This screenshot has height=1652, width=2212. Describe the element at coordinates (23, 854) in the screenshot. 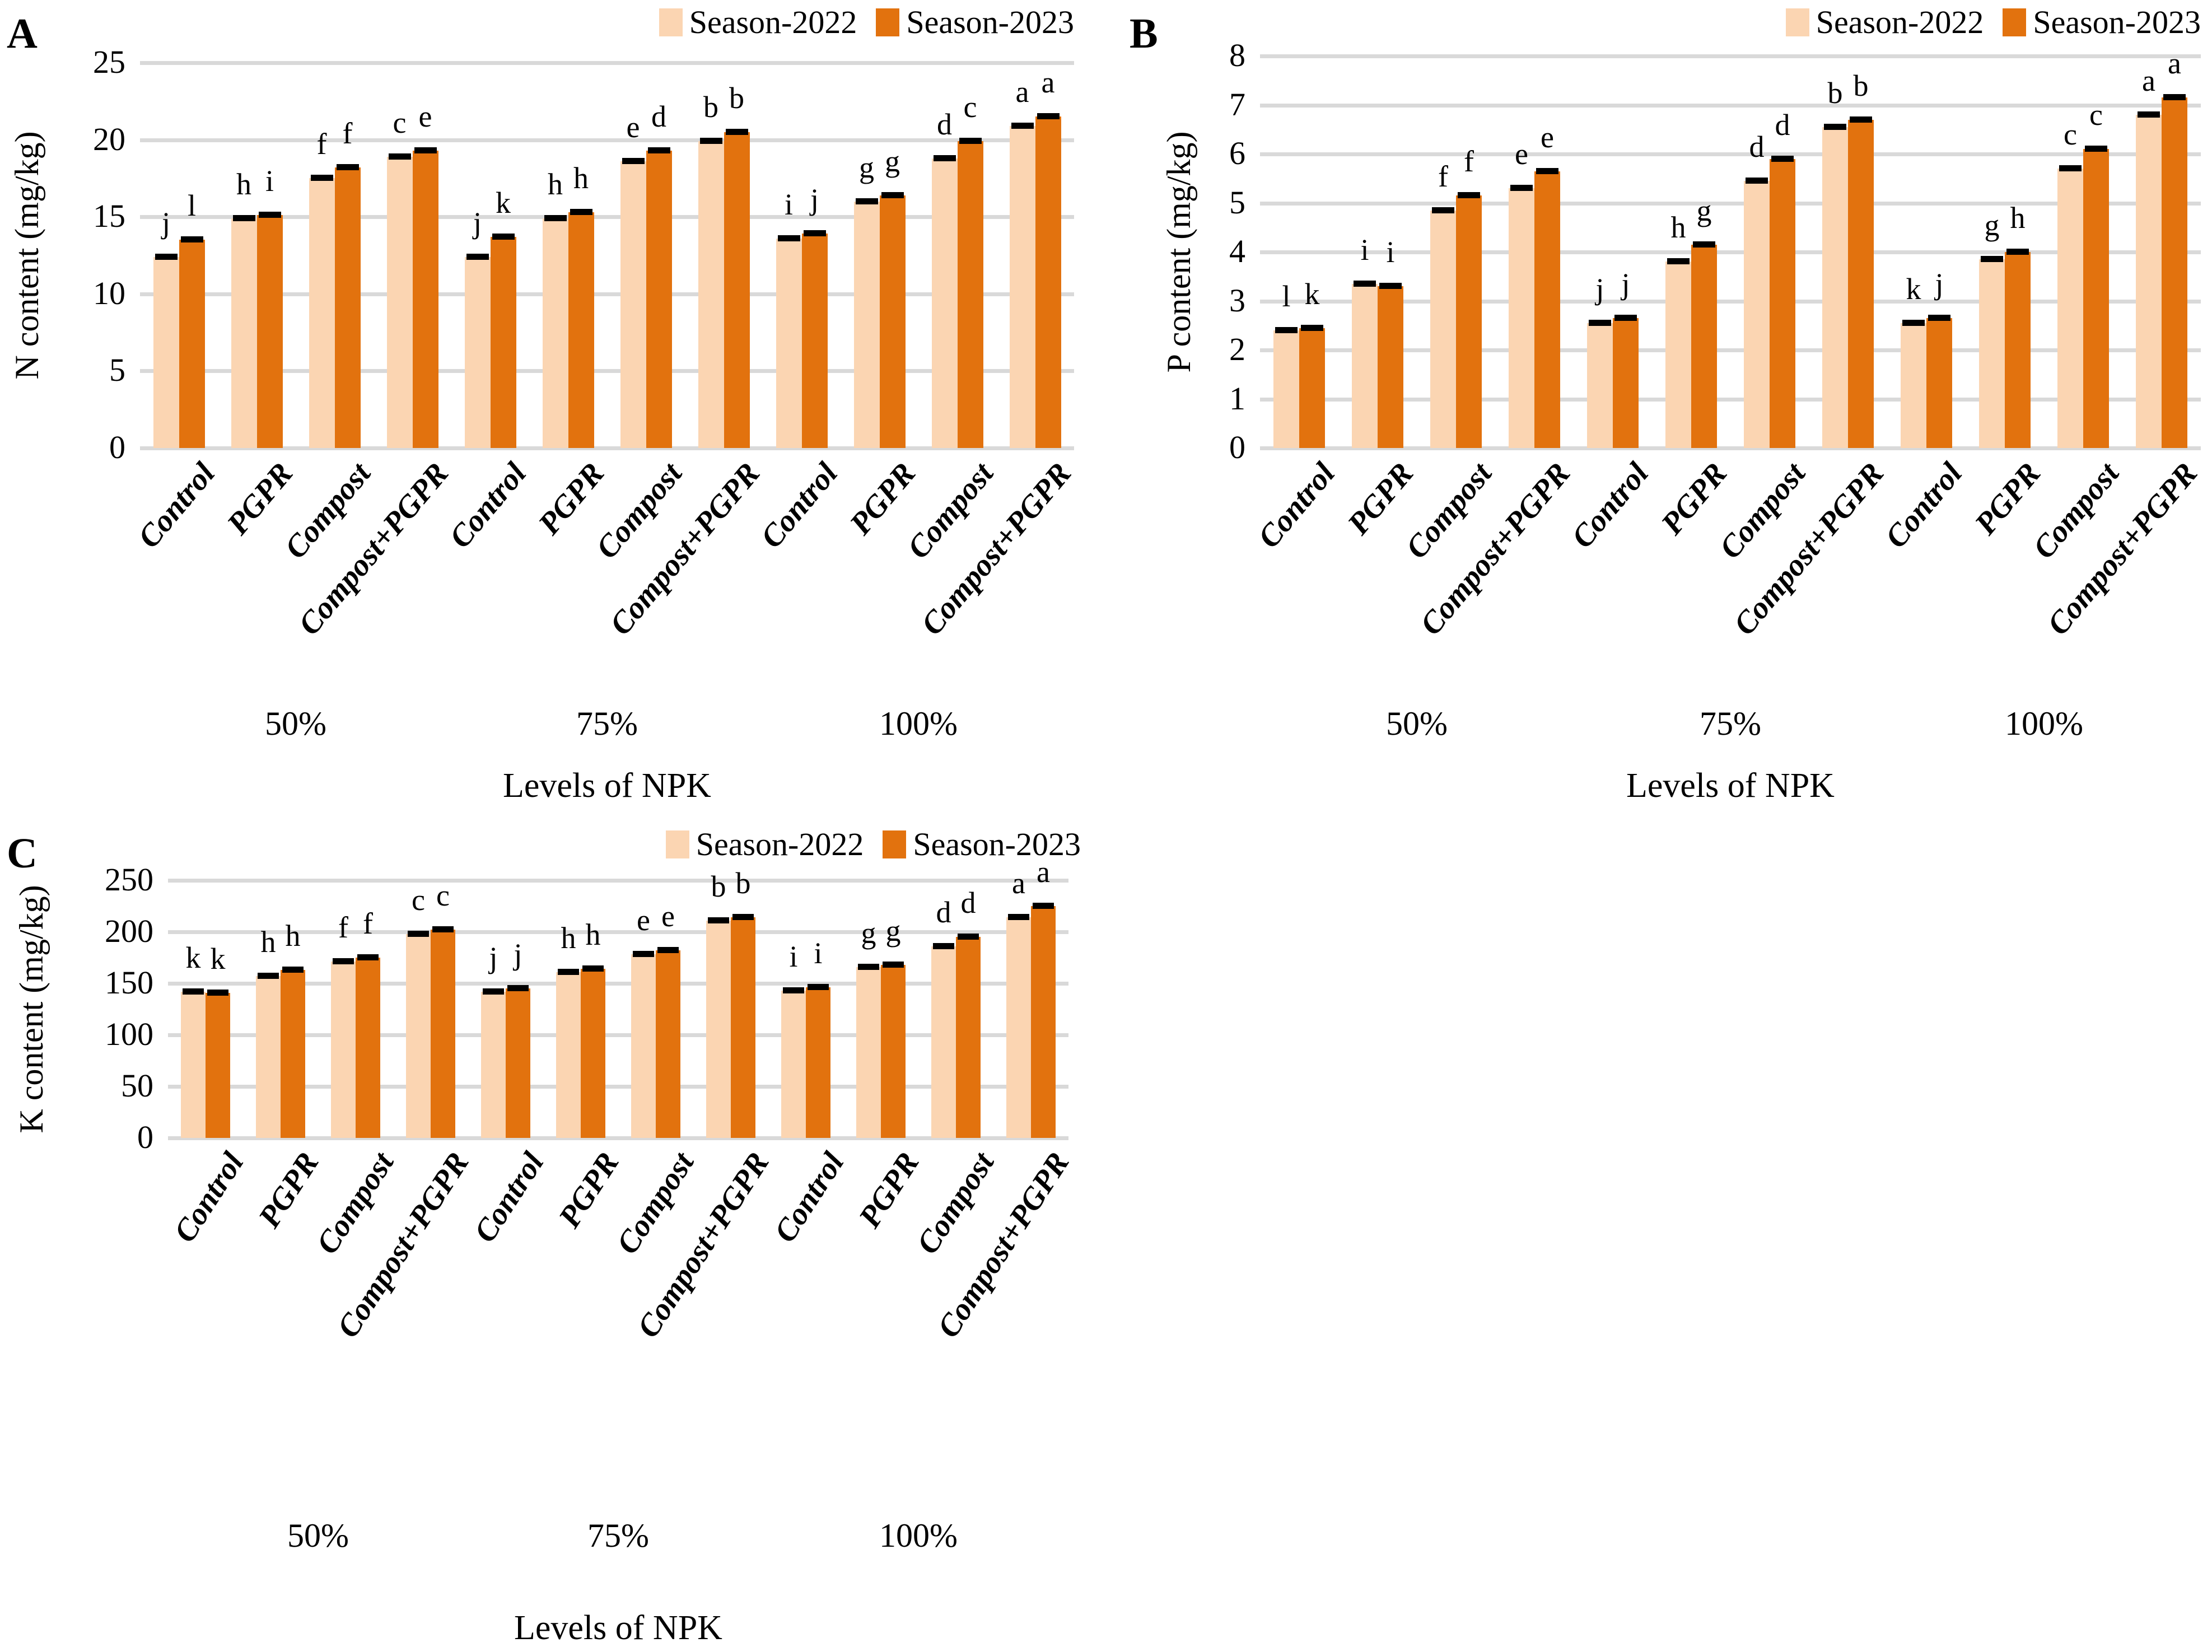

I see `panel-label-c: C` at that location.